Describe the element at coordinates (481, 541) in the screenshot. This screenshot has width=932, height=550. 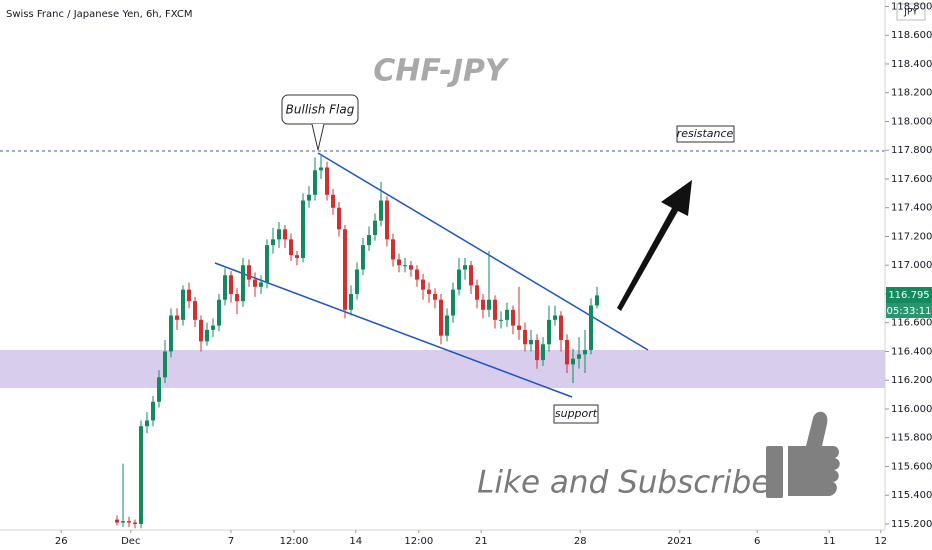
I see `x-tick-label: 21` at that location.